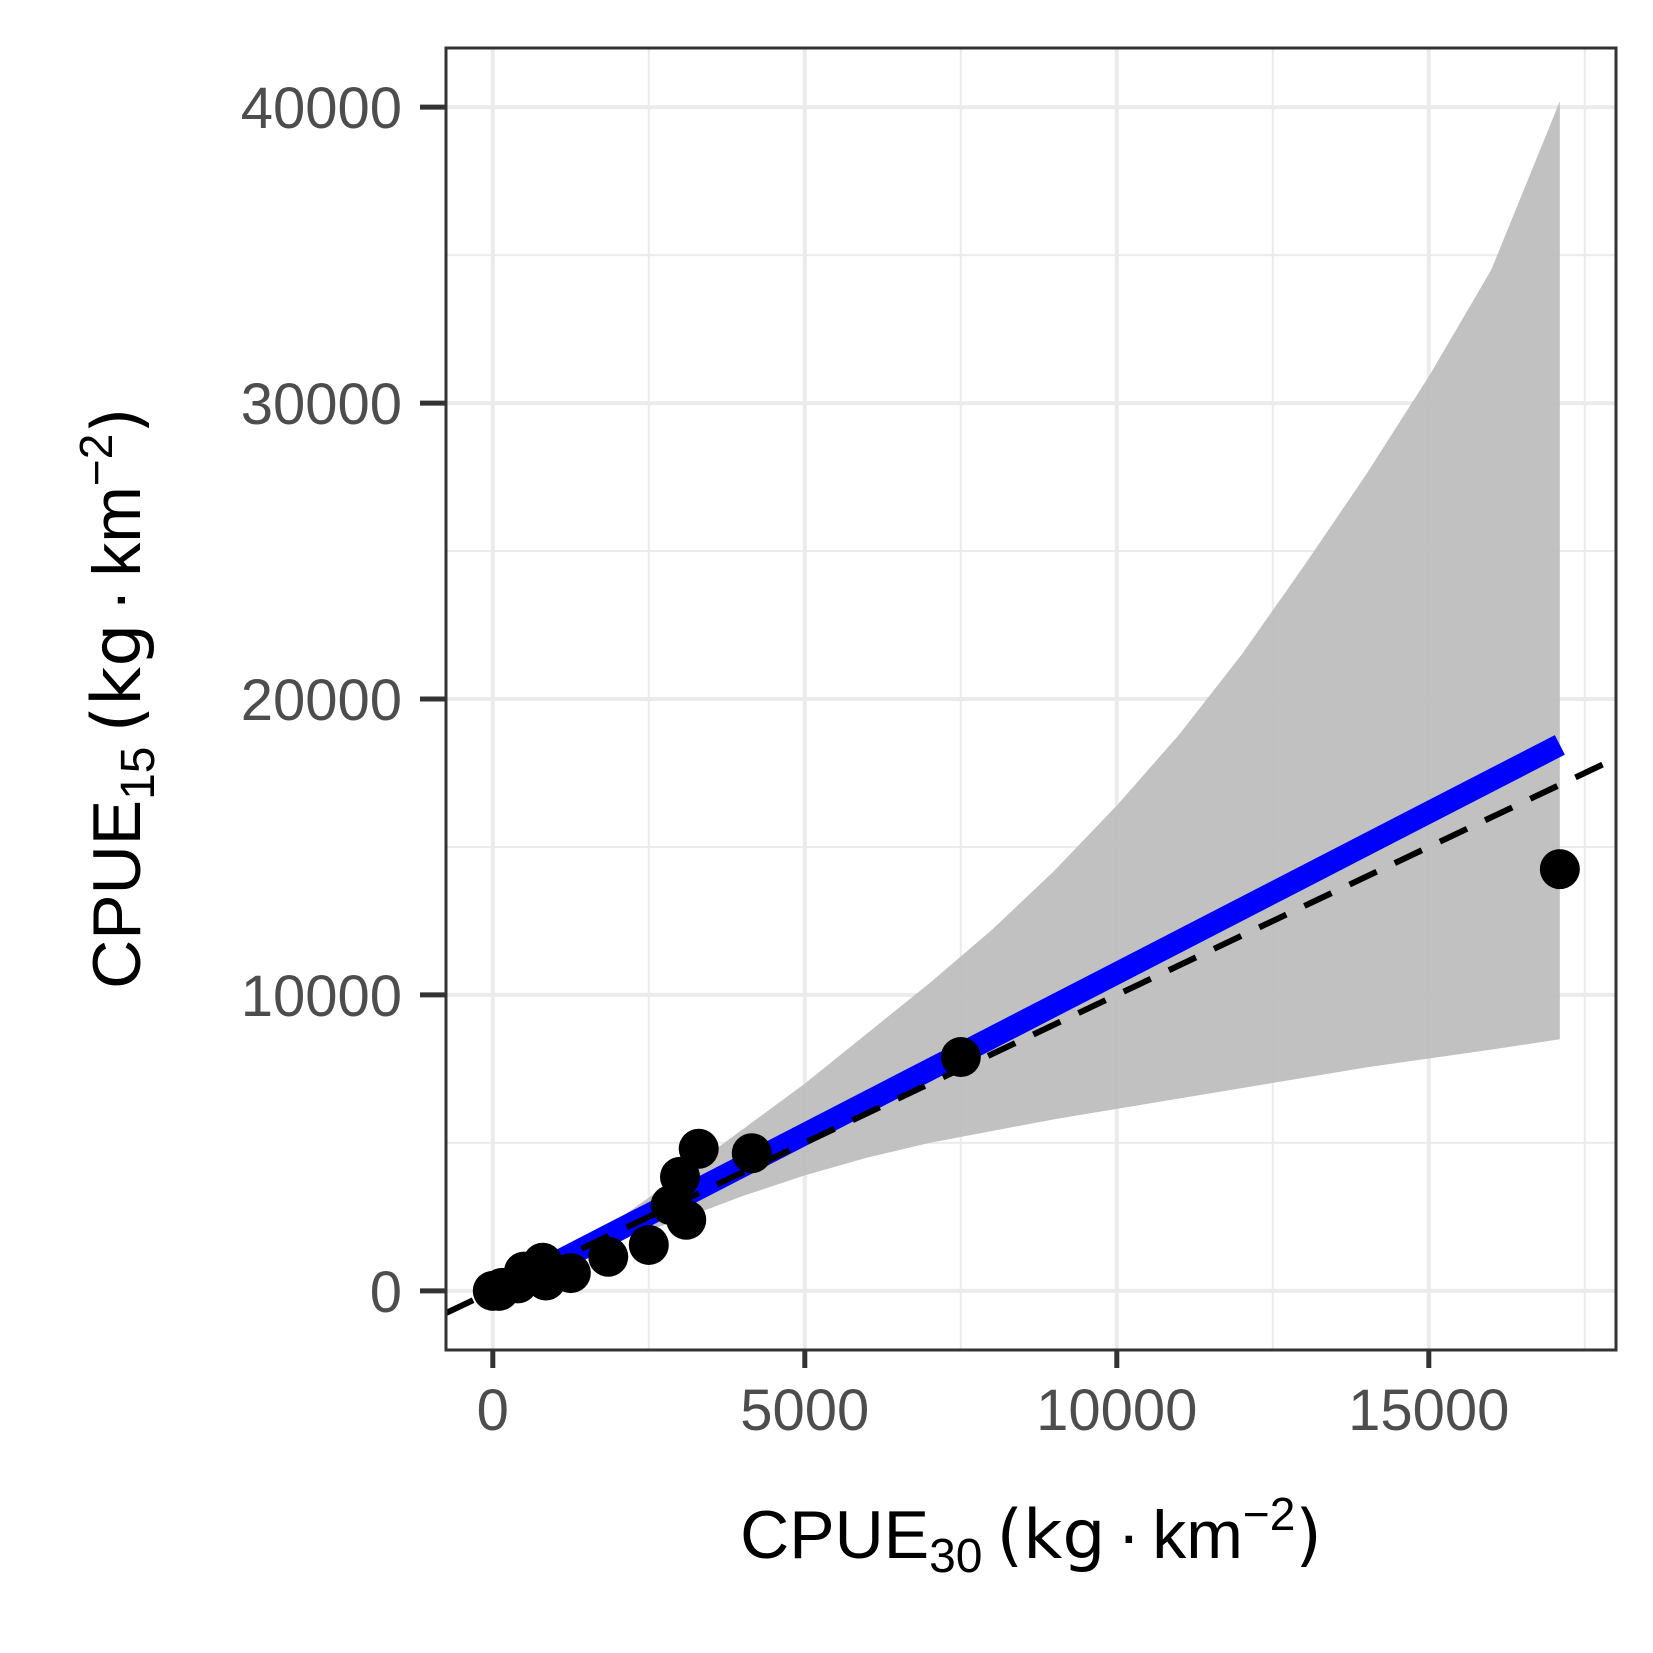  Describe the element at coordinates (321, 700) in the screenshot. I see `y-tick-label: 20000` at that location.